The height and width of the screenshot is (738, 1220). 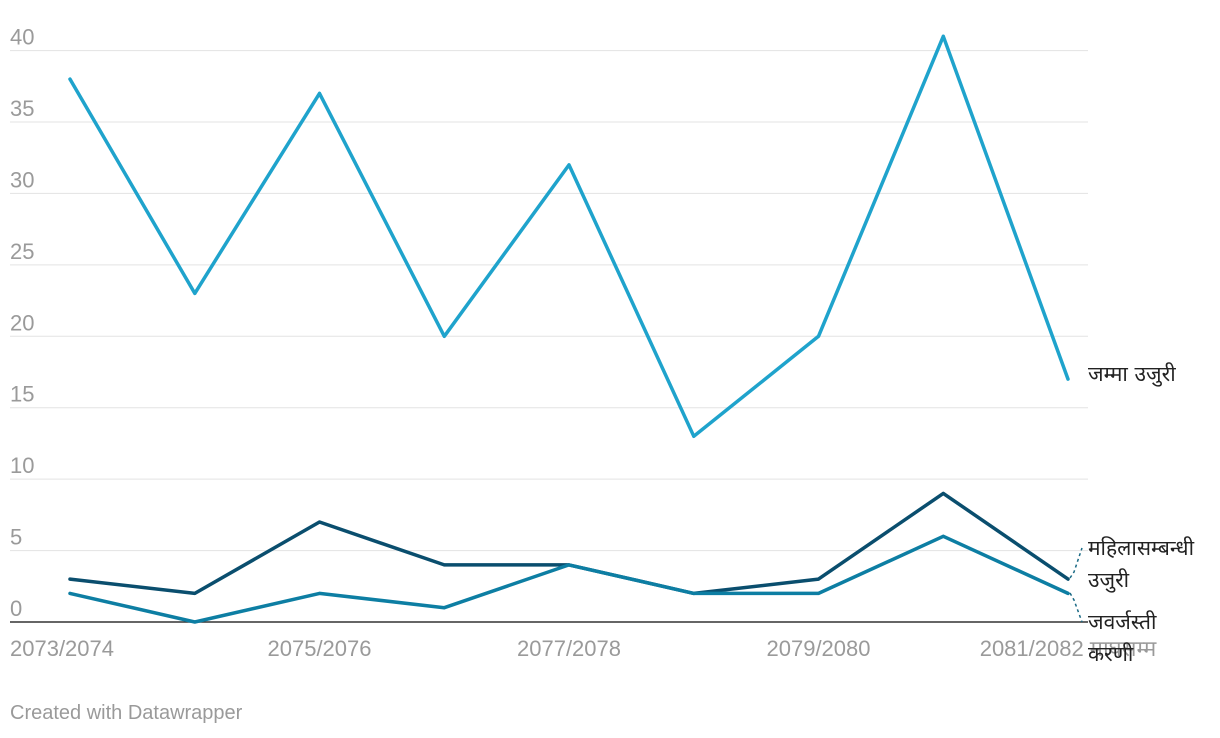 I want to click on connector-women, so click(x=1076, y=563).